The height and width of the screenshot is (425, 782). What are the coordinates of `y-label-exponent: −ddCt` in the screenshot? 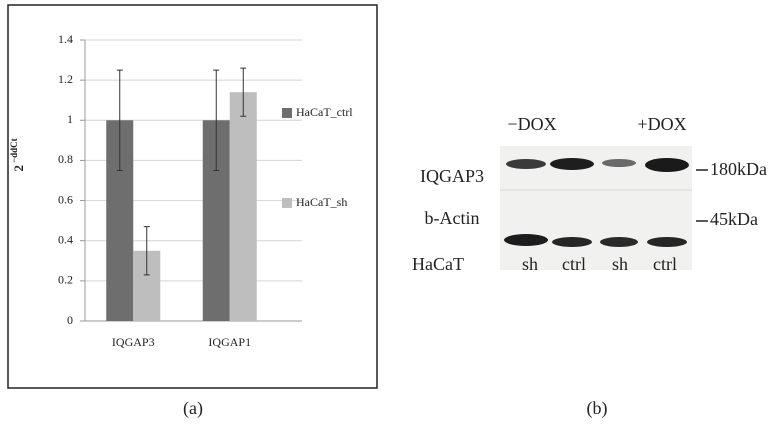 It's located at (14, 150).